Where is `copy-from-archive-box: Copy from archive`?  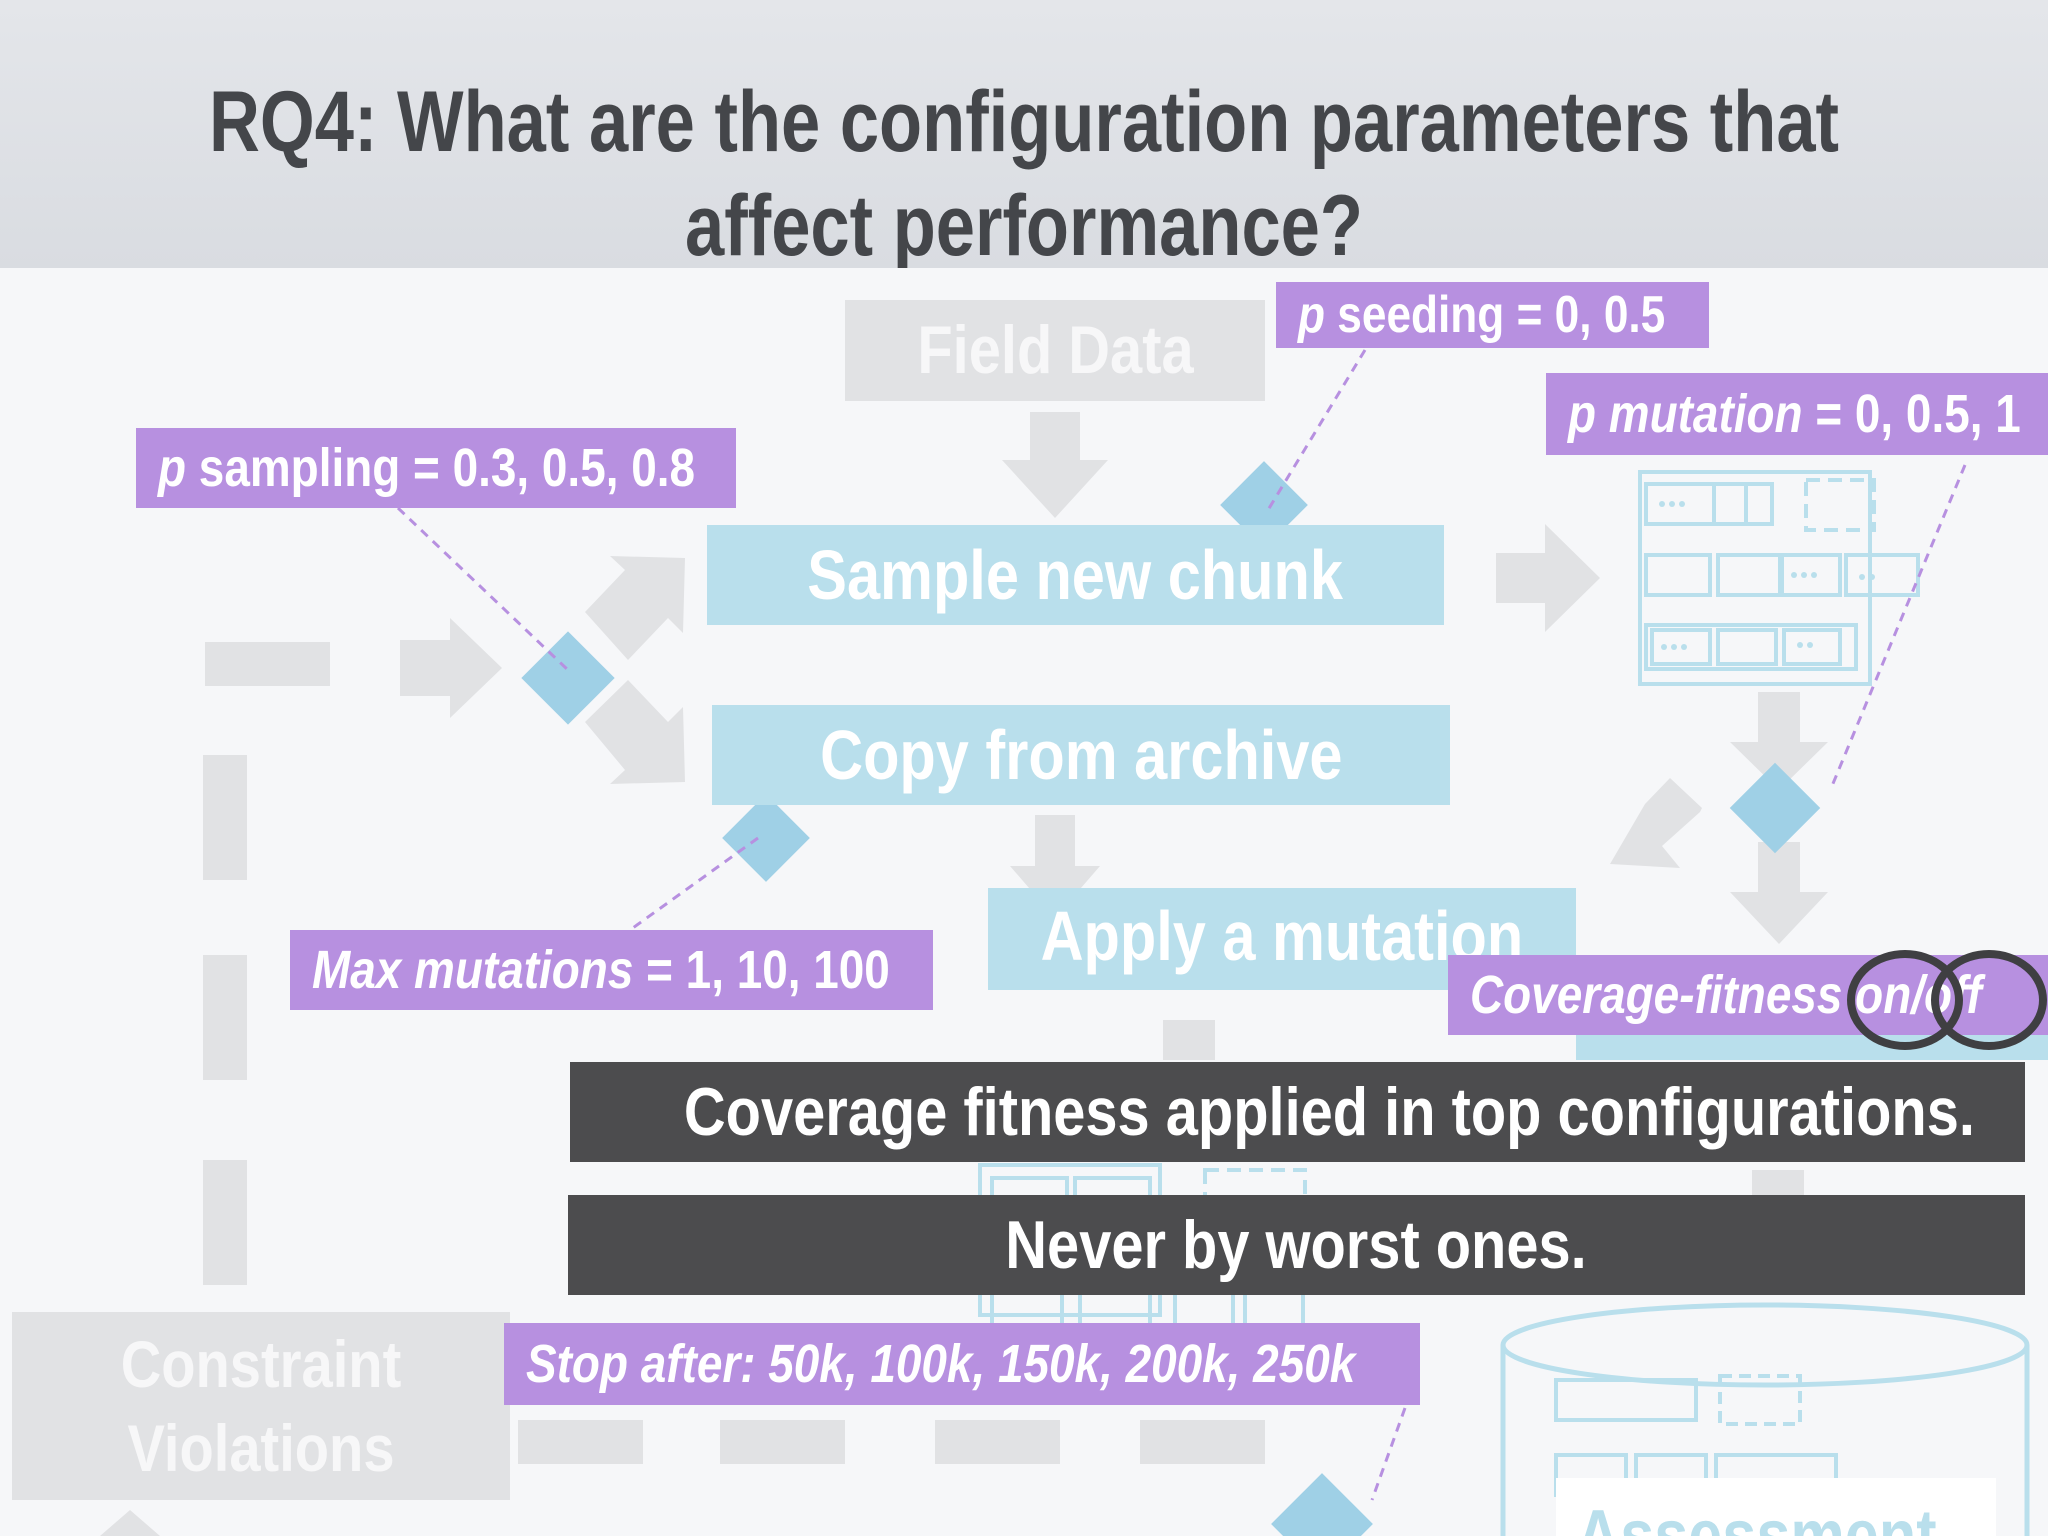 copy-from-archive-box: Copy from archive is located at coordinates (1081, 755).